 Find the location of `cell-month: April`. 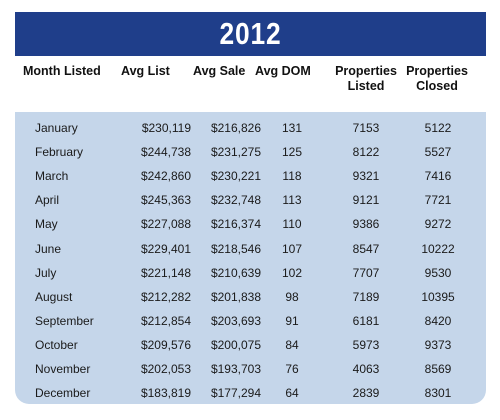

cell-month: April is located at coordinates (47, 200).